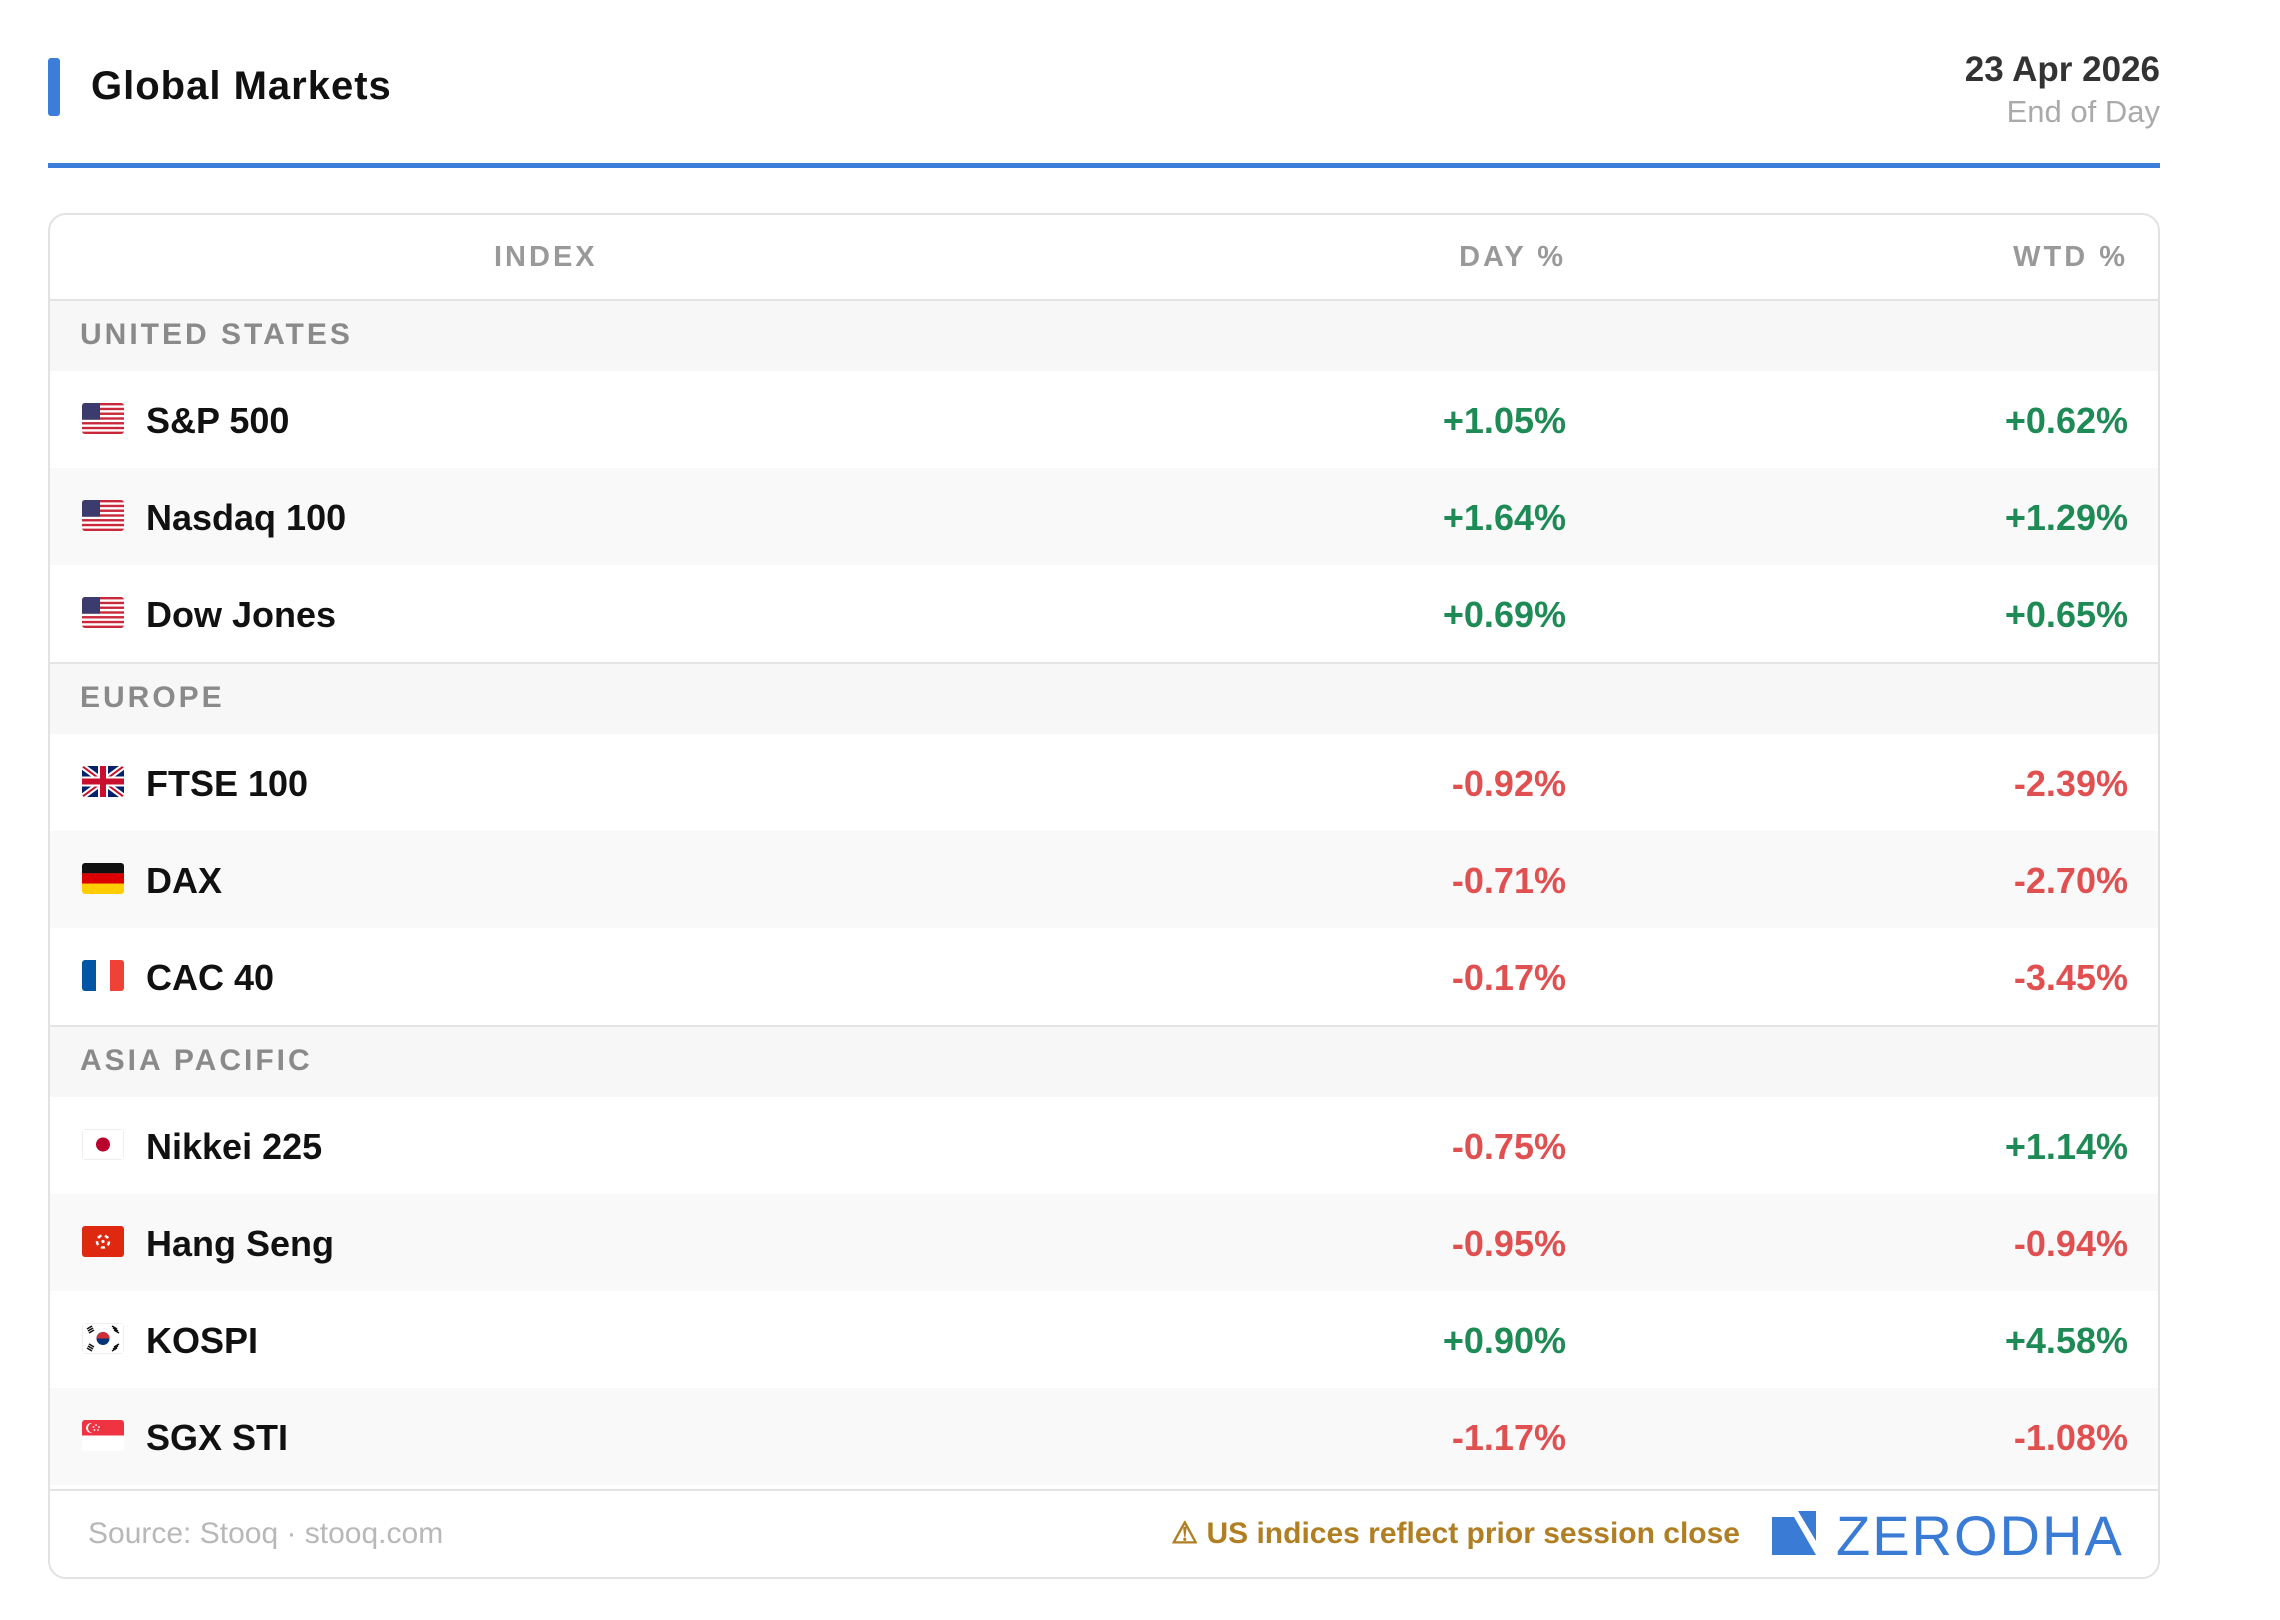  What do you see at coordinates (246, 517) in the screenshot?
I see `index-name: Nasdaq 100` at bounding box center [246, 517].